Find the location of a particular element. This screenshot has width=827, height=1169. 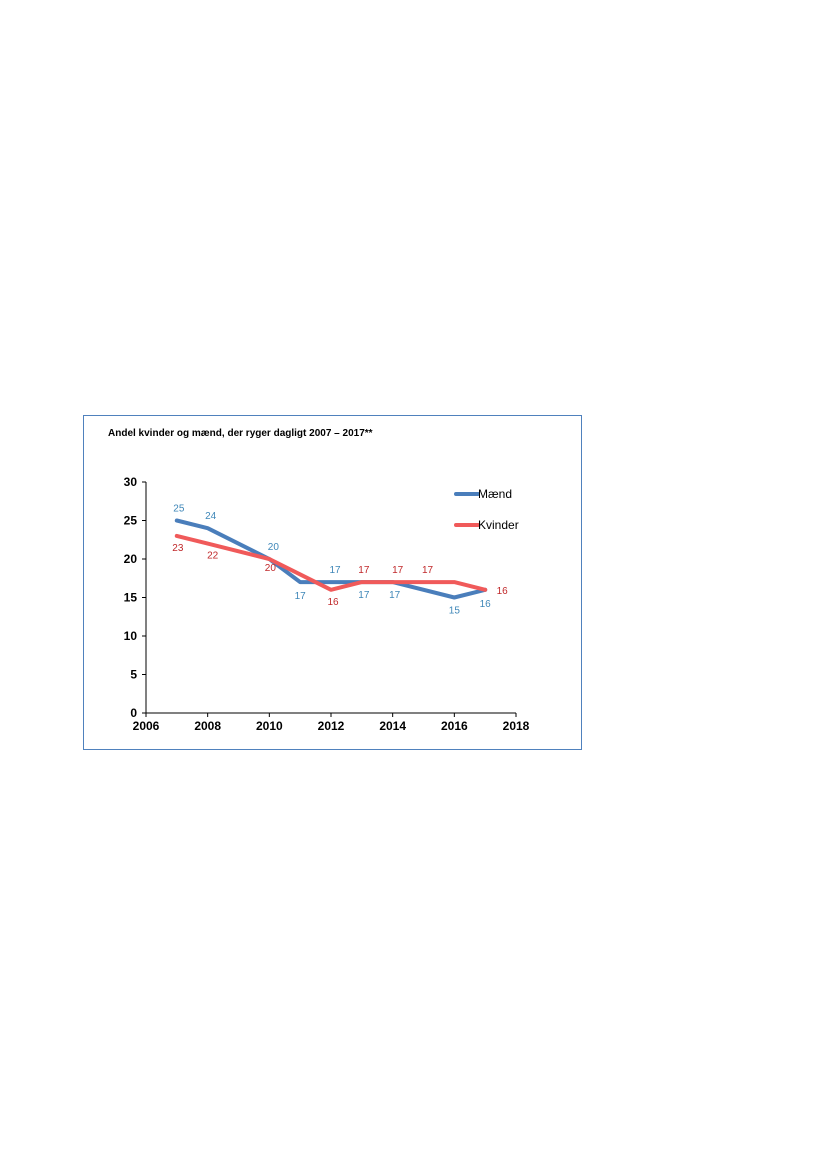

data-label: 23 is located at coordinates (178, 548).